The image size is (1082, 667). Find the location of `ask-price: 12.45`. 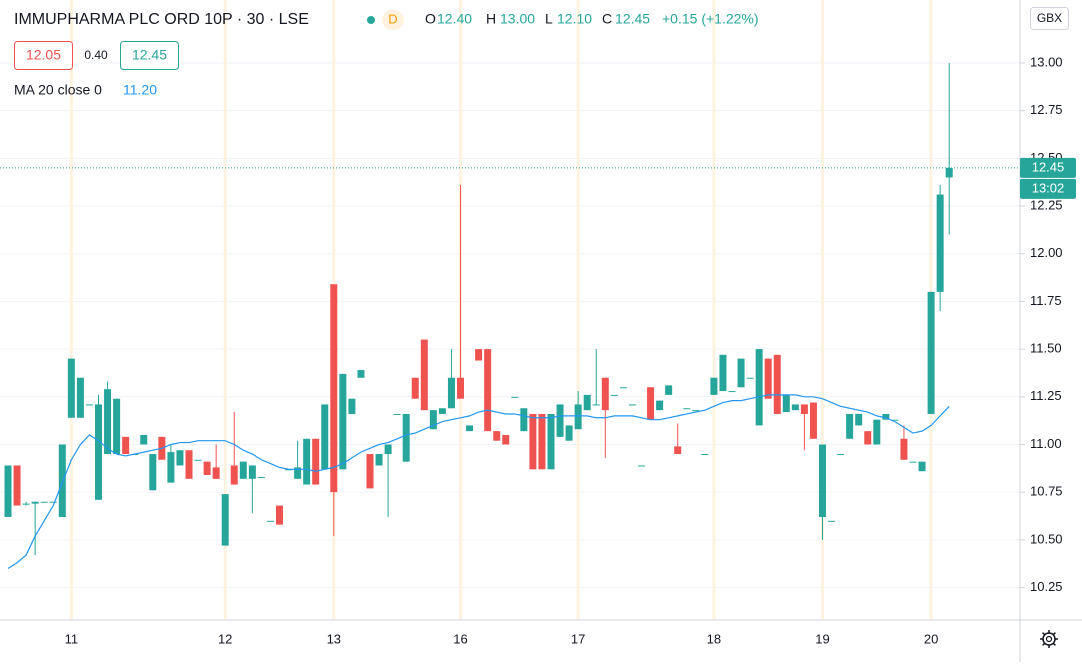

ask-price: 12.45 is located at coordinates (149, 55).